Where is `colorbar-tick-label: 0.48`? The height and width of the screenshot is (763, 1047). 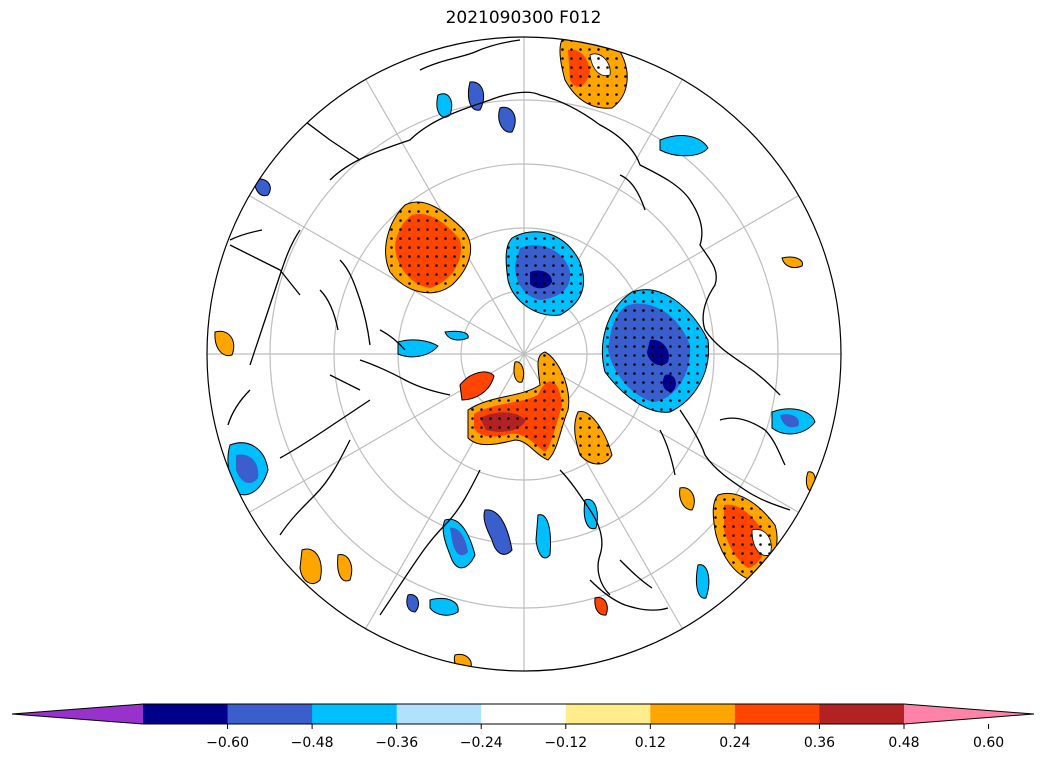 colorbar-tick-label: 0.48 is located at coordinates (904, 743).